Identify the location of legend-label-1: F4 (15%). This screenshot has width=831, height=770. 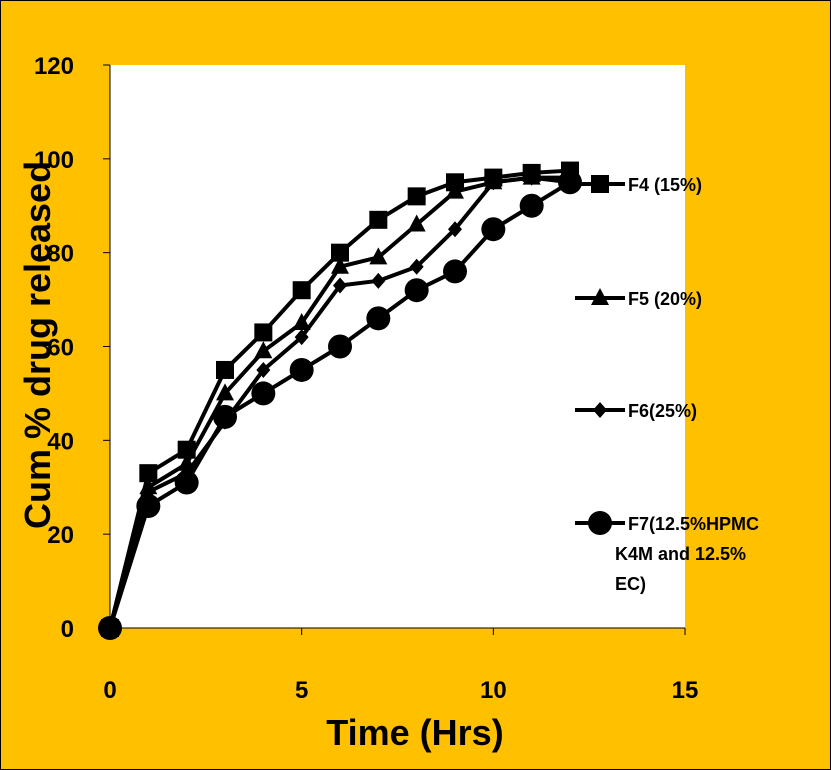
(665, 185).